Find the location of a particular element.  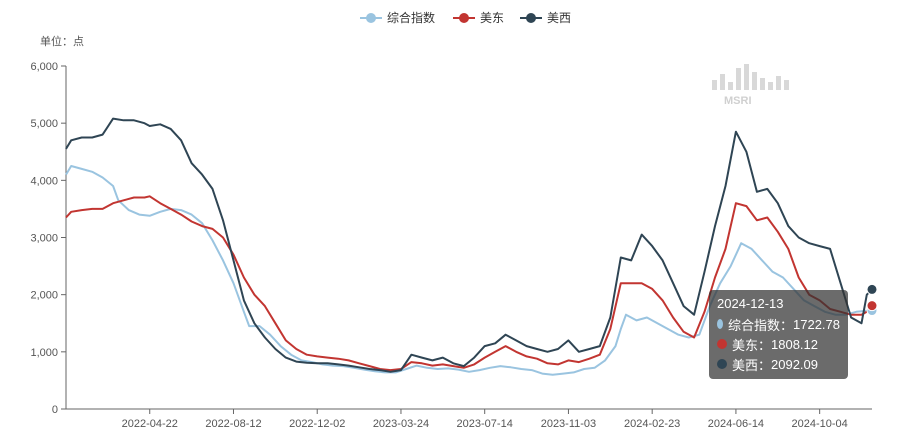

x-tick-label: 2022-08-12 is located at coordinates (233, 424).